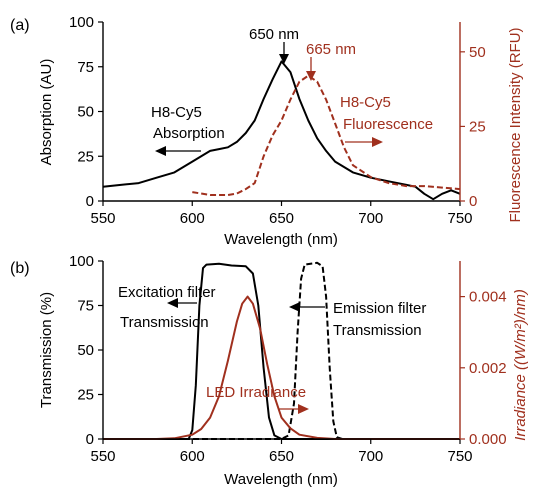 The height and width of the screenshot is (497, 550). What do you see at coordinates (311, 76) in the screenshot?
I see `peak-fluo-arrowhead` at bounding box center [311, 76].